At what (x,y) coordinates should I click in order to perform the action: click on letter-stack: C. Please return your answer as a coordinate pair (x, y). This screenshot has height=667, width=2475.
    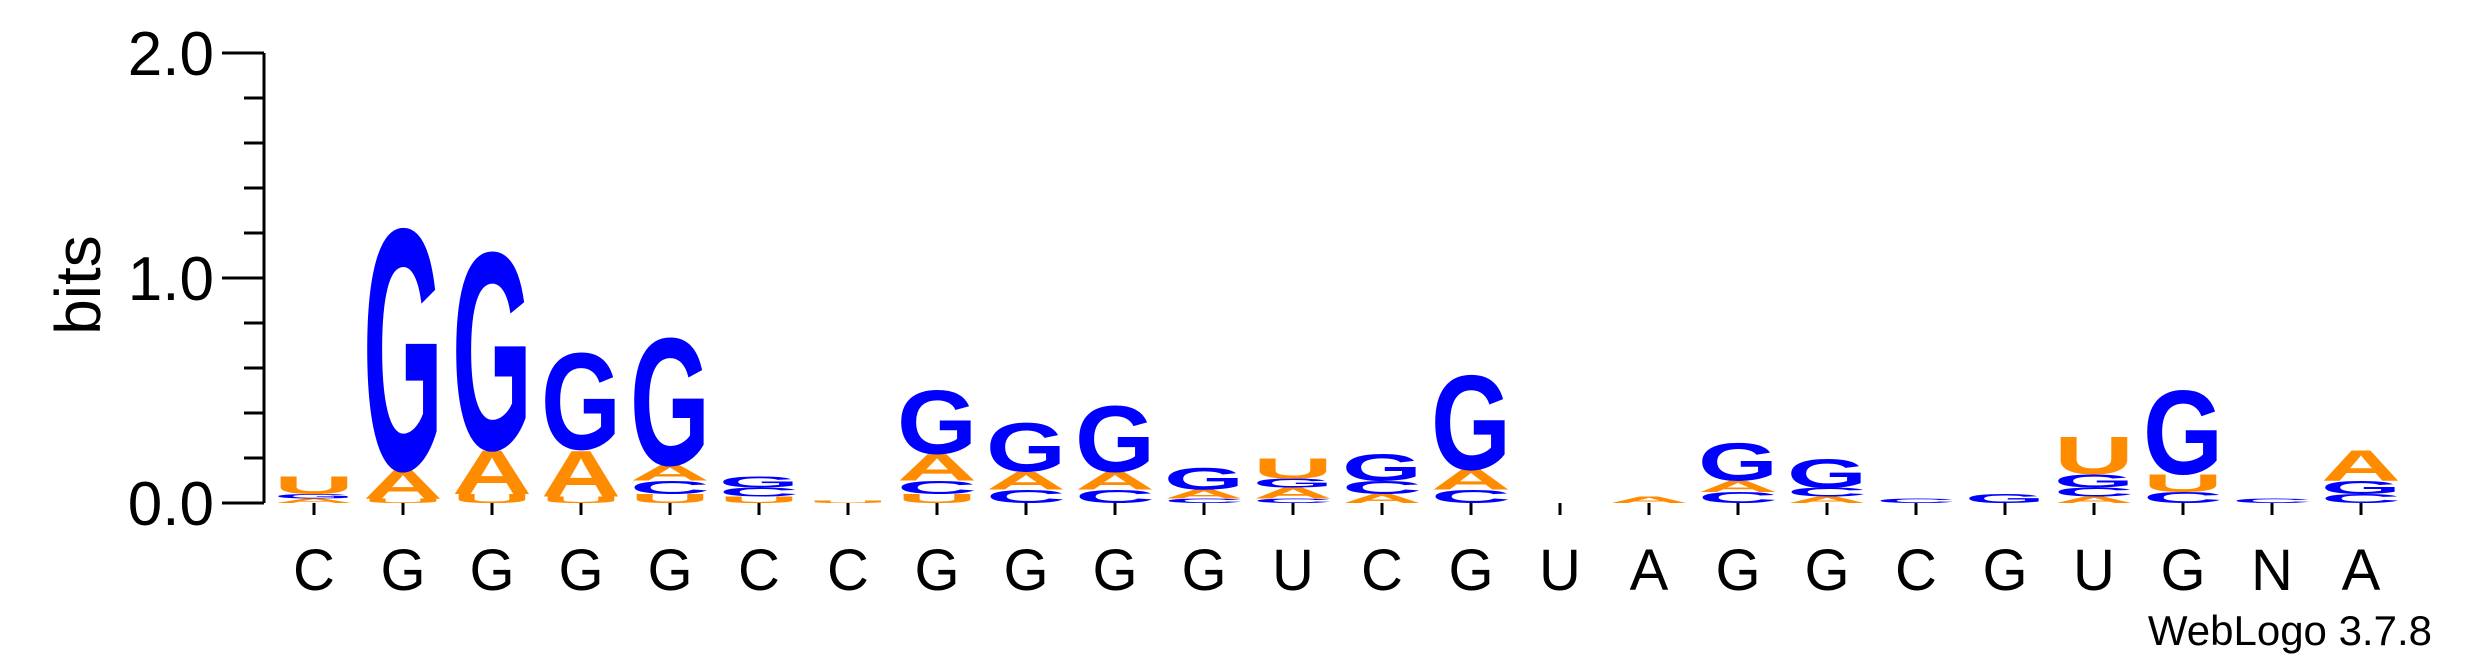
    Looking at the image, I should click on (2272, 500).